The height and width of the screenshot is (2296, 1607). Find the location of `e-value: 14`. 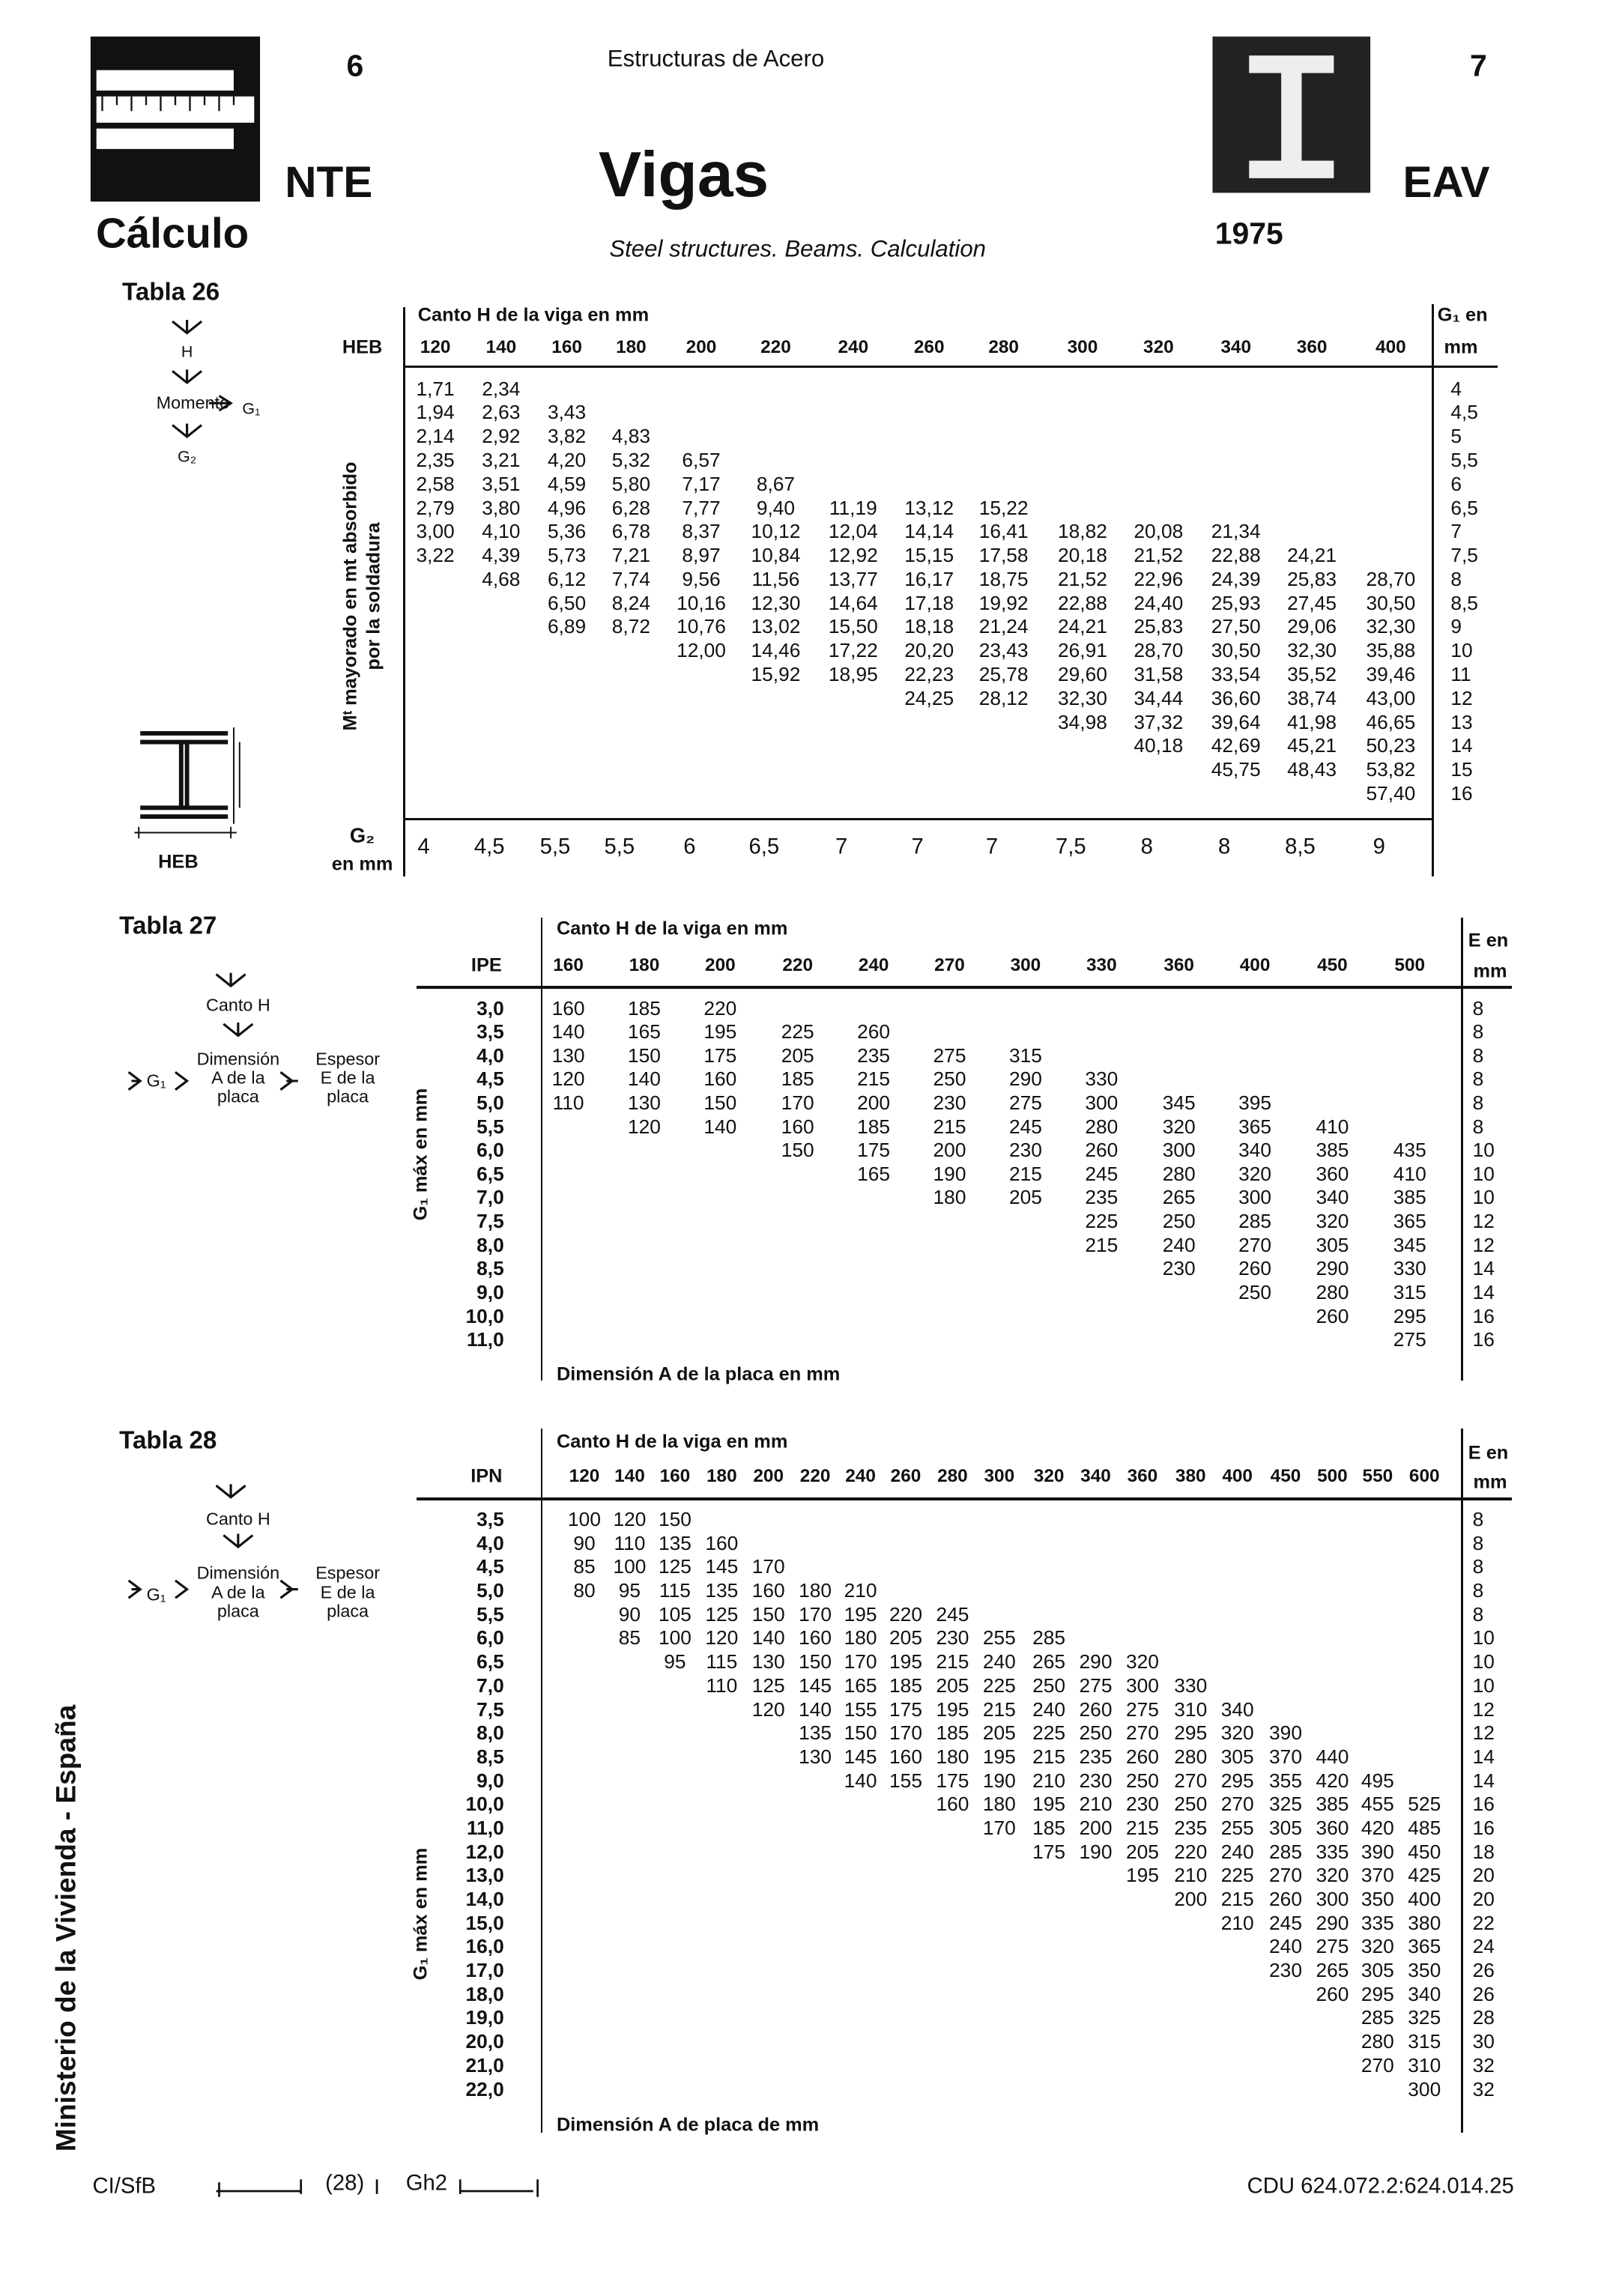

e-value: 14 is located at coordinates (1483, 1291).